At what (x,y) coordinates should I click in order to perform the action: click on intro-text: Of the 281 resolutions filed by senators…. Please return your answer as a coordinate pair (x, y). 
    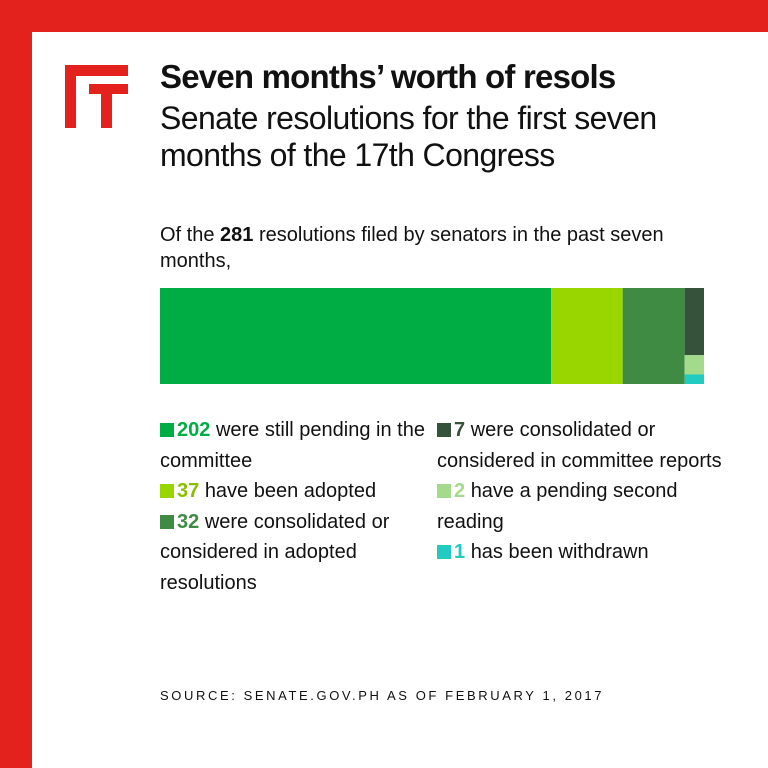
    Looking at the image, I should click on (440, 248).